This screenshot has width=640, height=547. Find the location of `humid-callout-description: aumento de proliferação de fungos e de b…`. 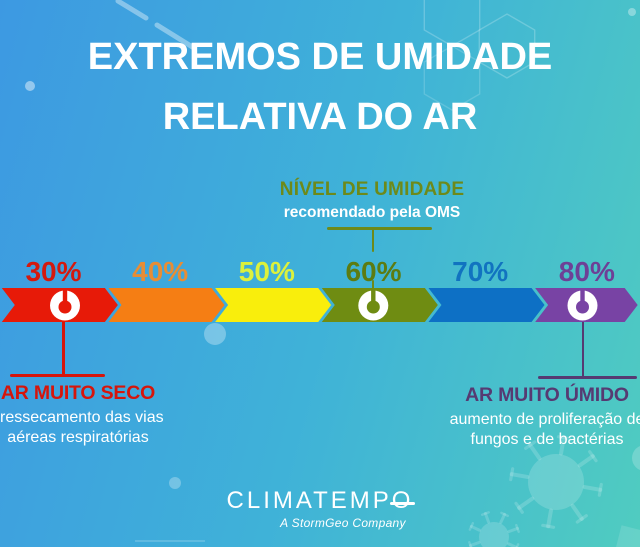

humid-callout-description: aumento de proliferação de fungos e de b… is located at coordinates (543, 429).